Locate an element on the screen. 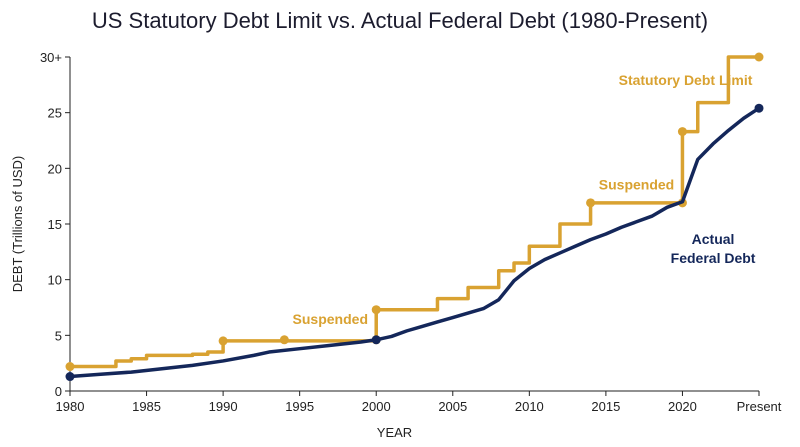 Image resolution: width=800 pixels, height=447 pixels. x-tick-label: 2015 is located at coordinates (605, 406).